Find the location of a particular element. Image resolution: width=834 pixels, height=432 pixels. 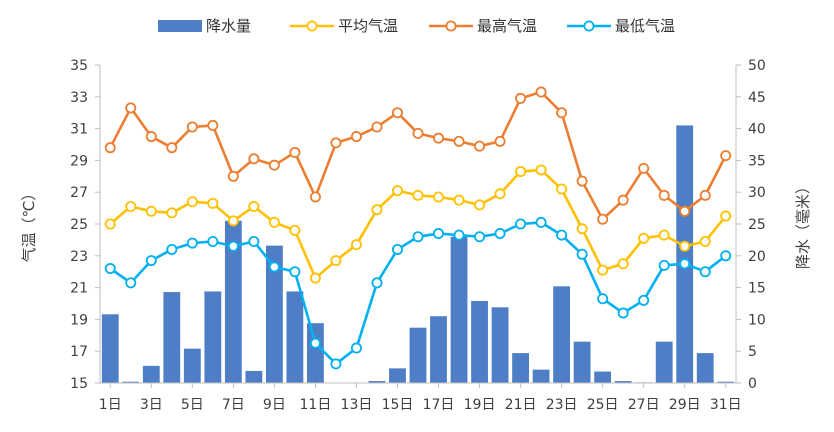

legend-label: 平均气温 is located at coordinates (368, 26).